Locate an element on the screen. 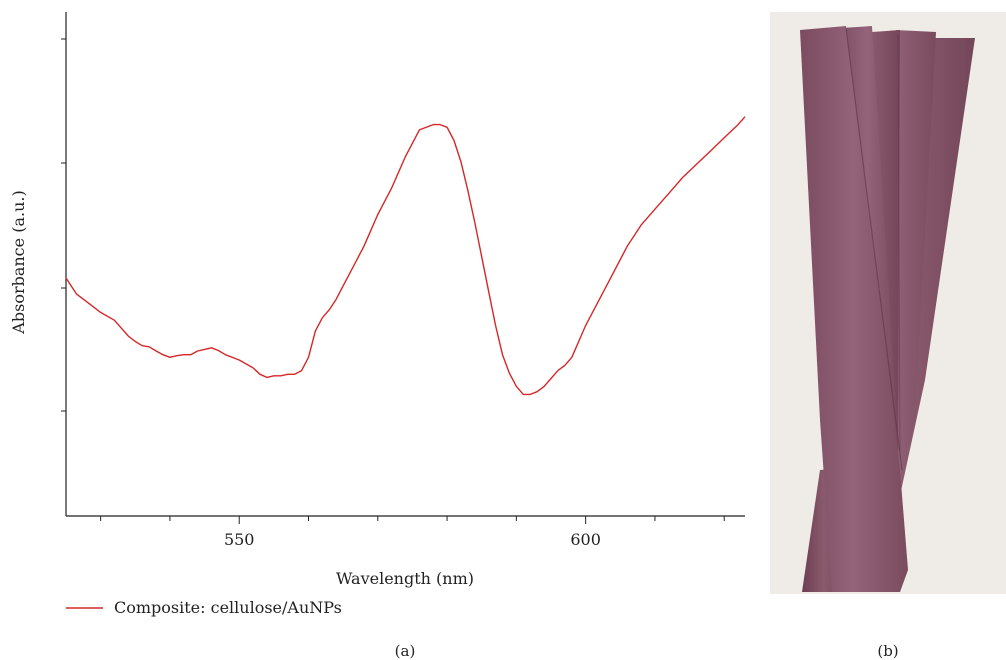 The height and width of the screenshot is (660, 1006). strip-edge-highlight is located at coordinates (874, 249).